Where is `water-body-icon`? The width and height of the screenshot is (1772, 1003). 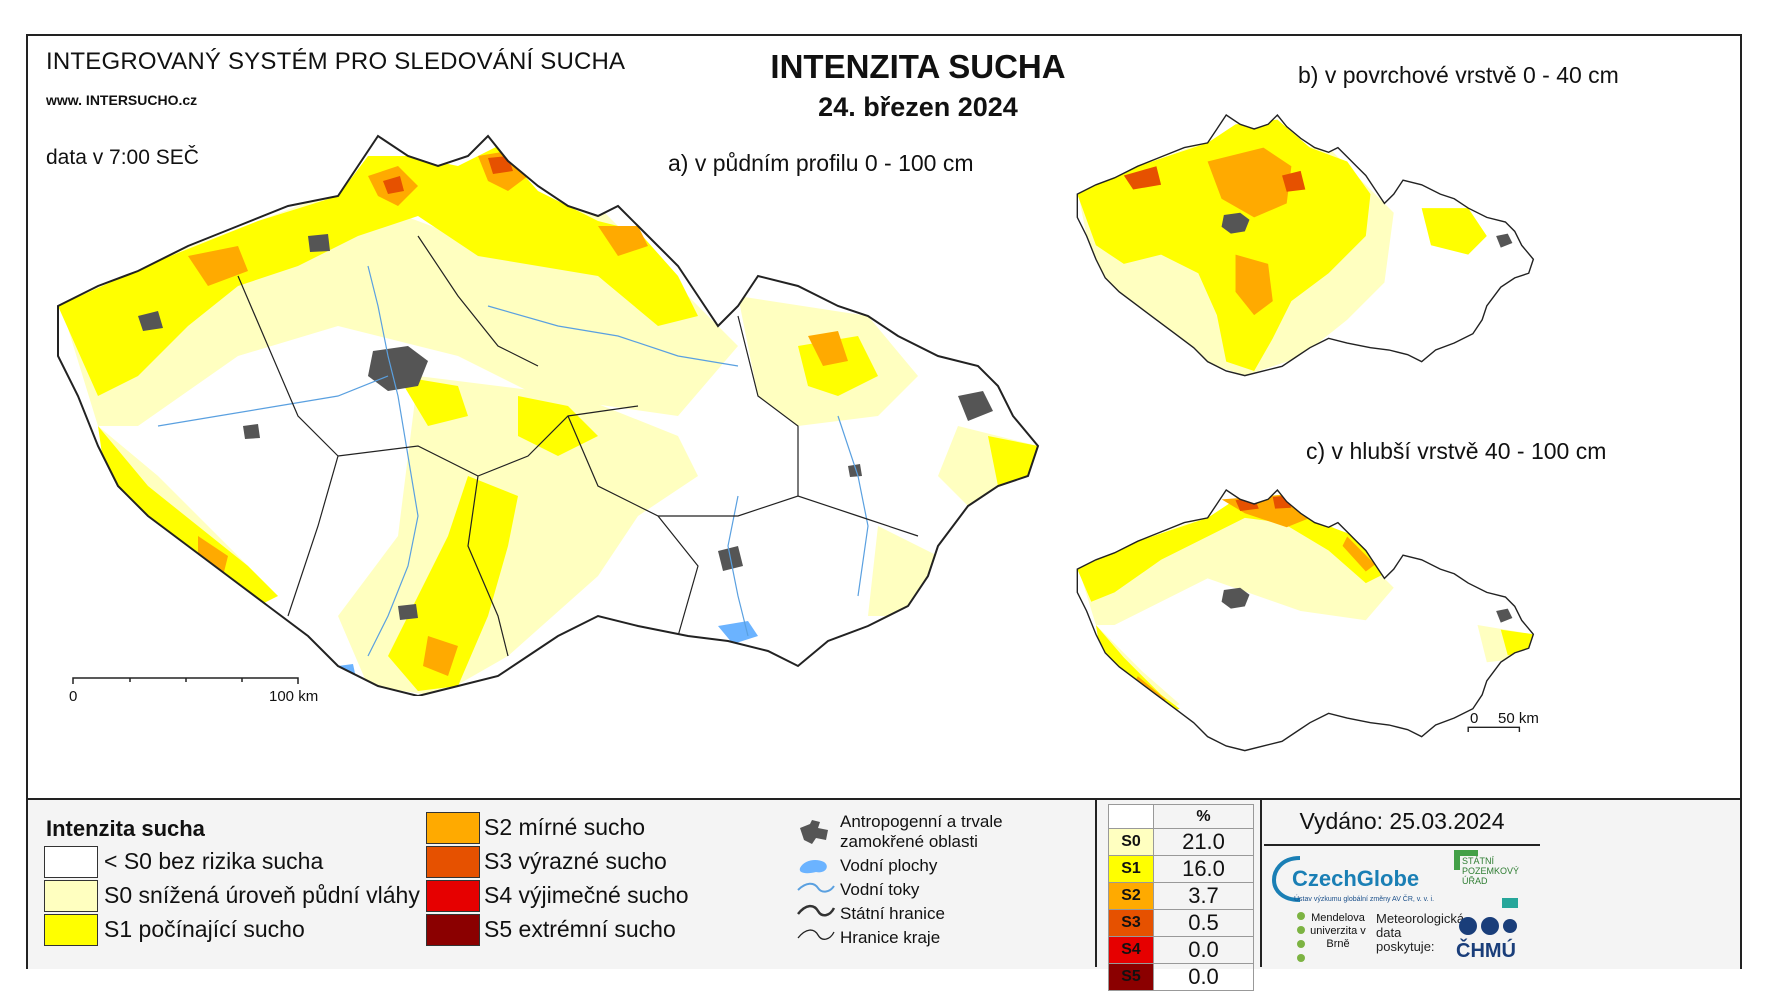 water-body-icon is located at coordinates (813, 867).